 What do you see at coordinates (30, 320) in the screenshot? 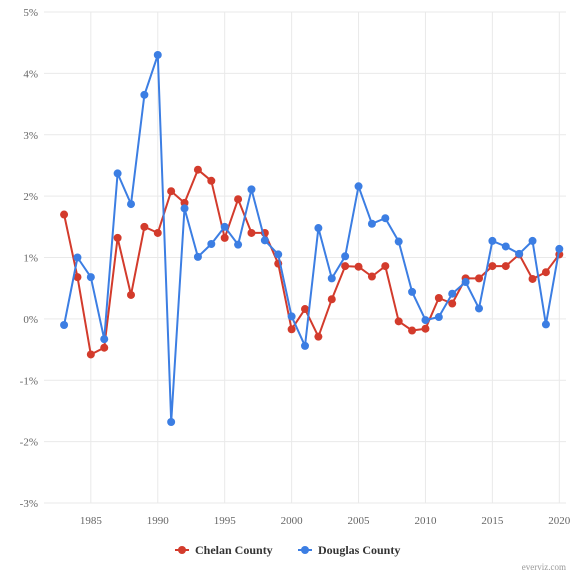
I see `y-tick-label: 0%` at bounding box center [30, 320].